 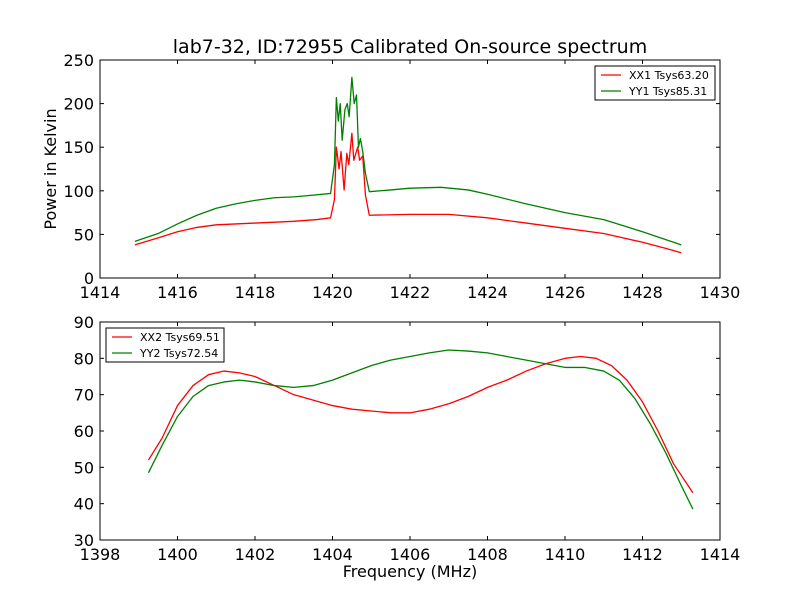 I want to click on legend-label: YY2 Tsys72.54, so click(x=178, y=353).